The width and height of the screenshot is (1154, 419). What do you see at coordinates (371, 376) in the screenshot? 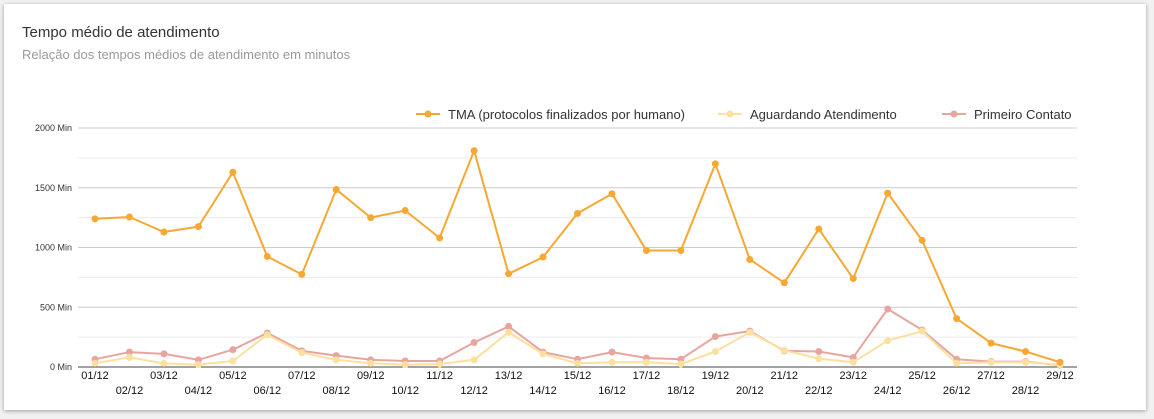
I see `x-tick-label: 09/12` at bounding box center [371, 376].